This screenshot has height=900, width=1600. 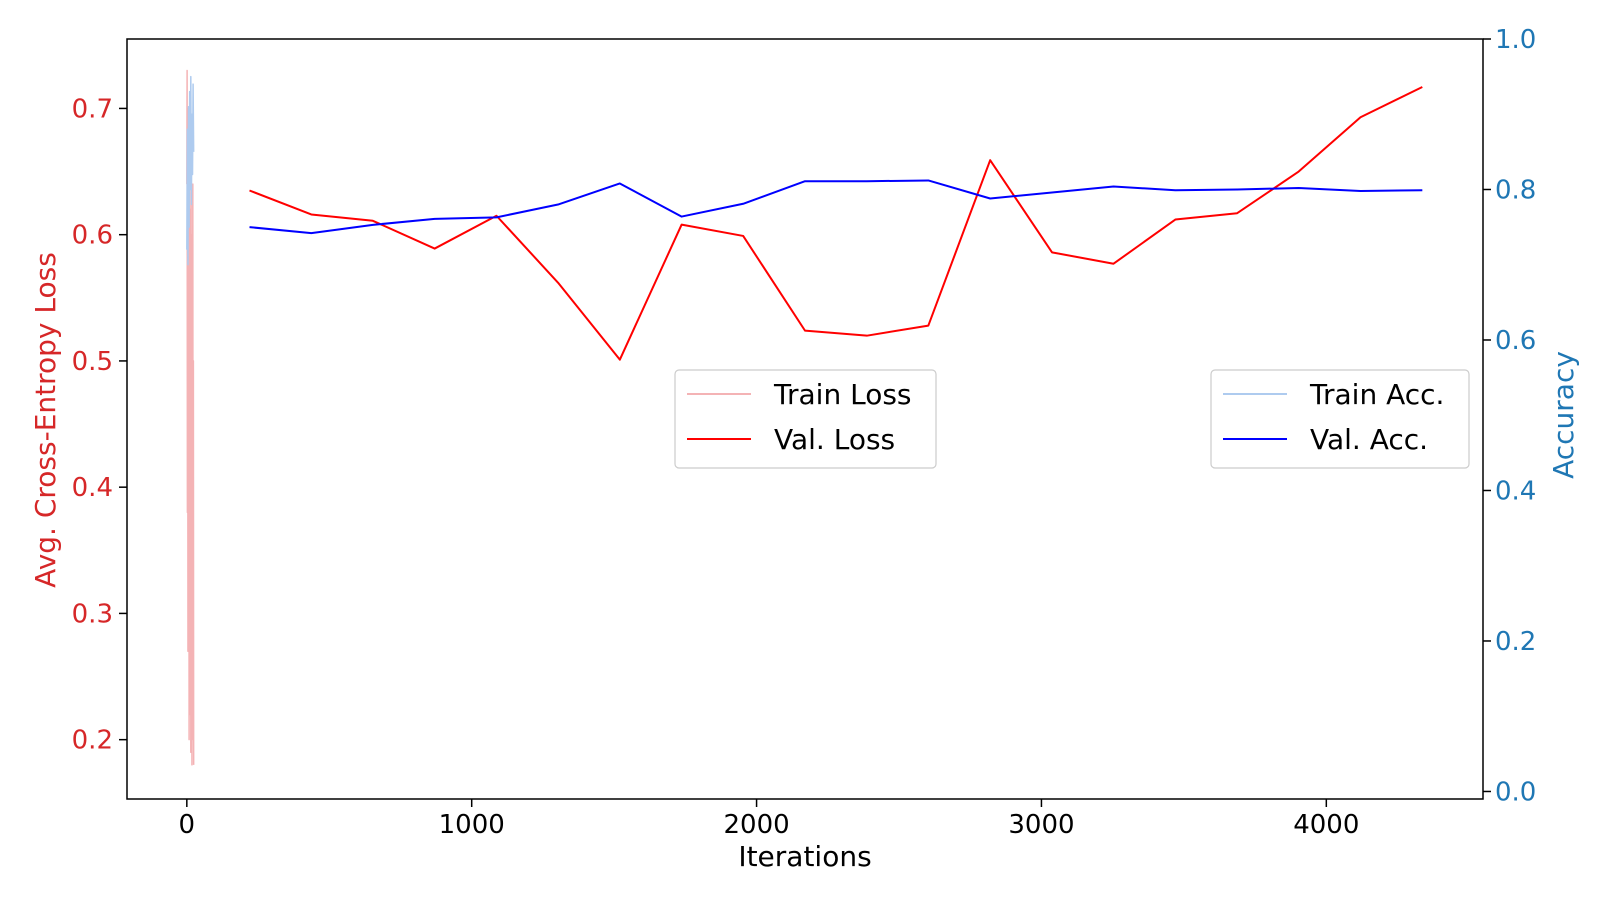 I want to click on y-axis-left: 0.2 0.3 0.4 0.5 0.6 0.7, so click(x=99, y=425).